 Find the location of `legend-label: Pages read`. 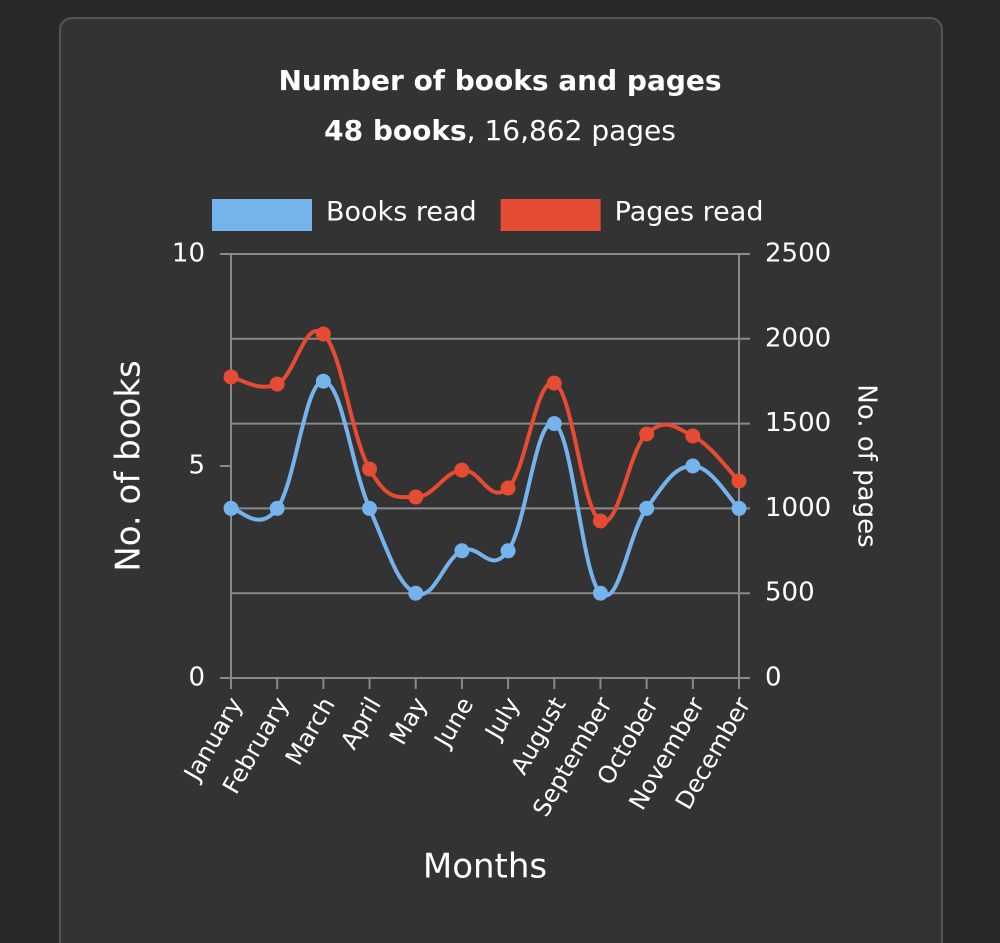

legend-label: Pages read is located at coordinates (689, 212).